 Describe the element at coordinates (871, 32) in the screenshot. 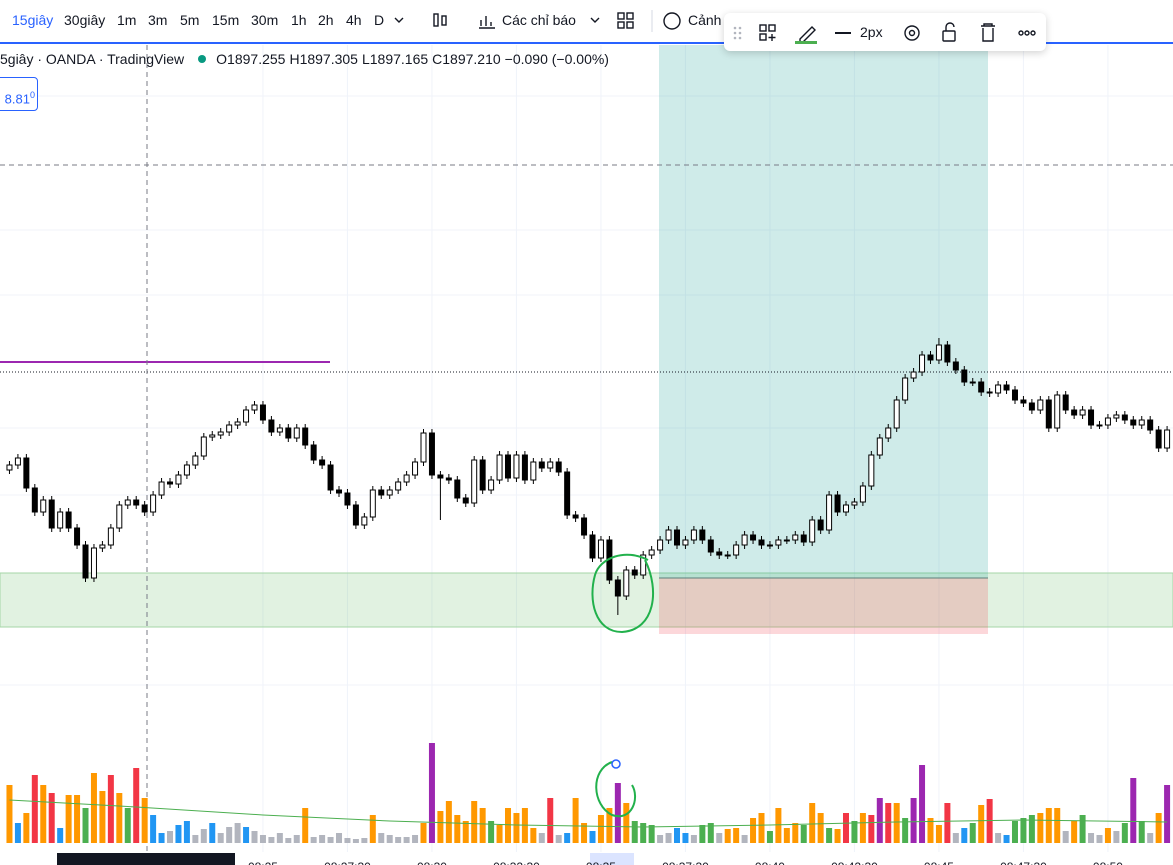

I see `line-width: 2px` at that location.